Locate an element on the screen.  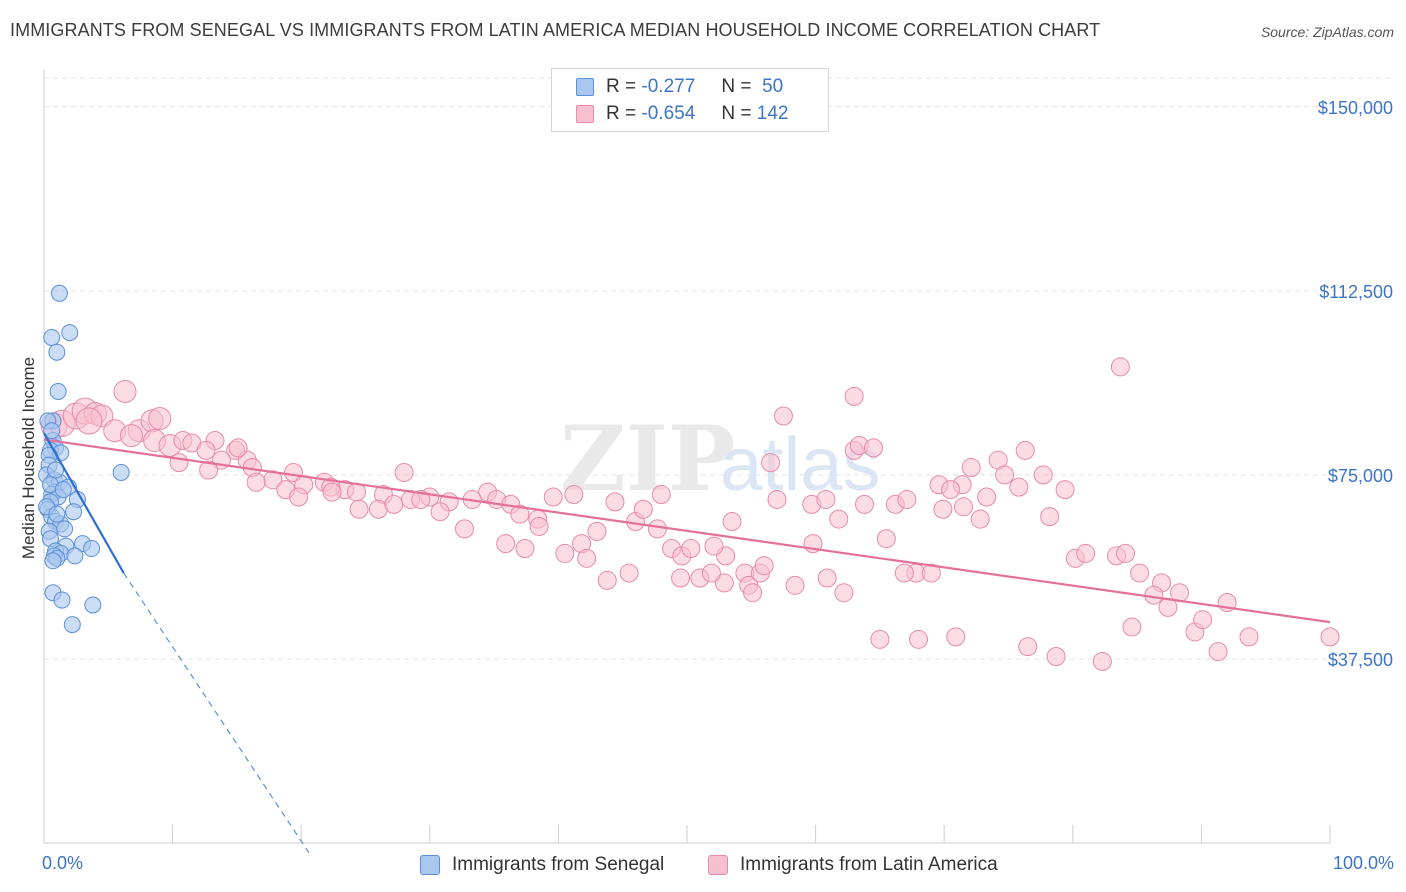
y-tick-label: $37,500 is located at coordinates (1360, 660).